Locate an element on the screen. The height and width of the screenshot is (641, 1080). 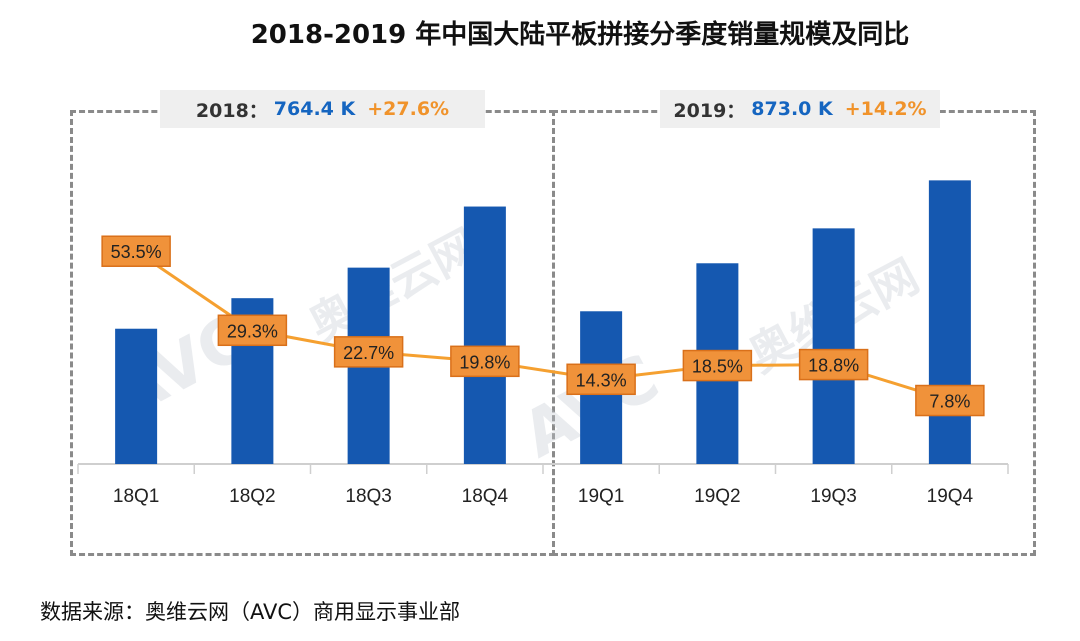
growth-label: 18.5% is located at coordinates (717, 367).